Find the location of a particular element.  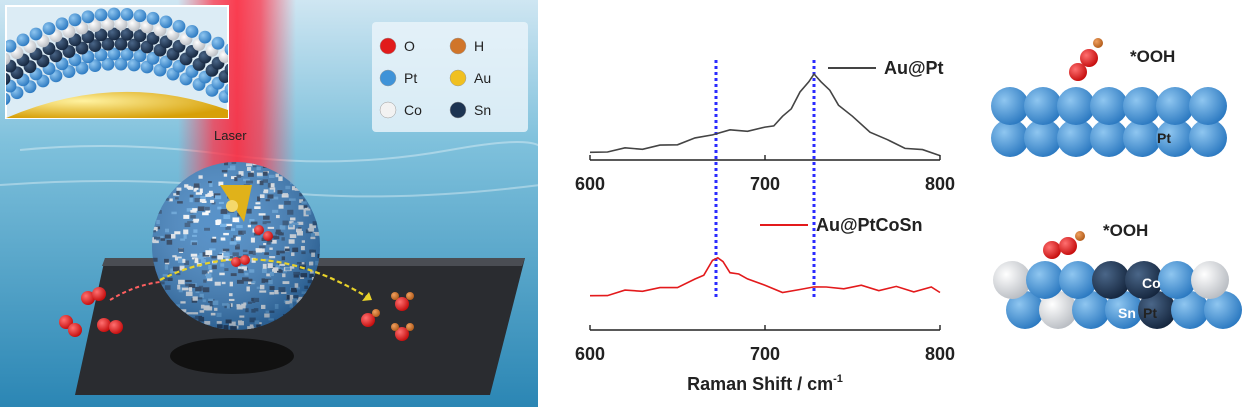

legend-swatch-au is located at coordinates (458, 78).